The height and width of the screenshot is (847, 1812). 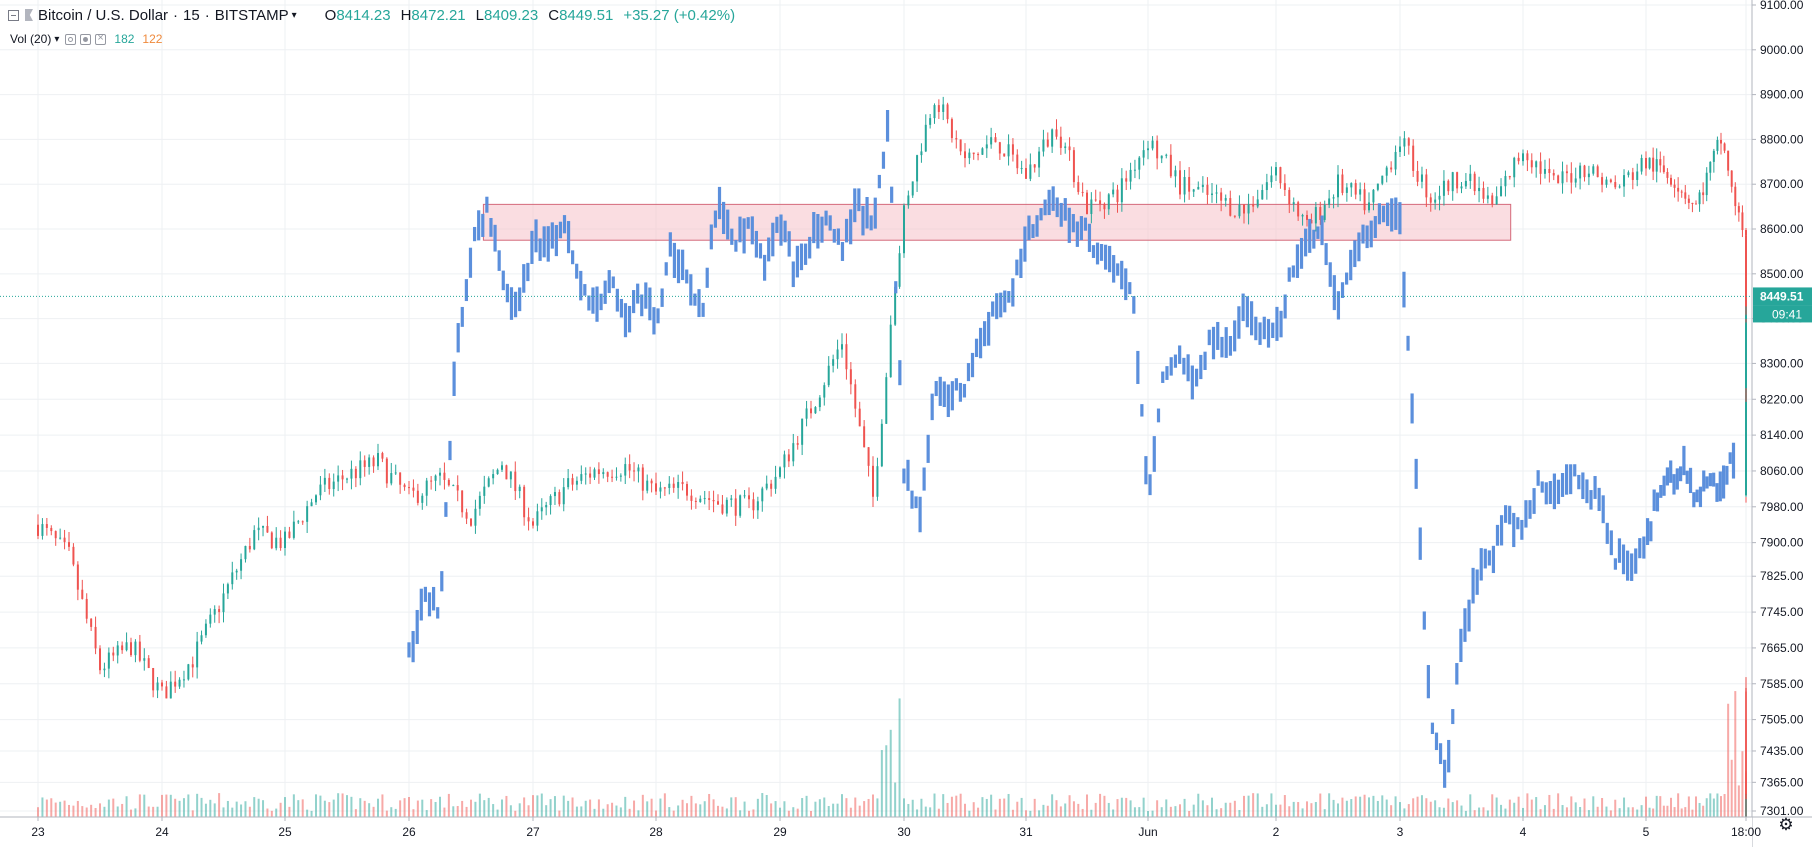 I want to click on open-label: O, so click(x=330, y=15).